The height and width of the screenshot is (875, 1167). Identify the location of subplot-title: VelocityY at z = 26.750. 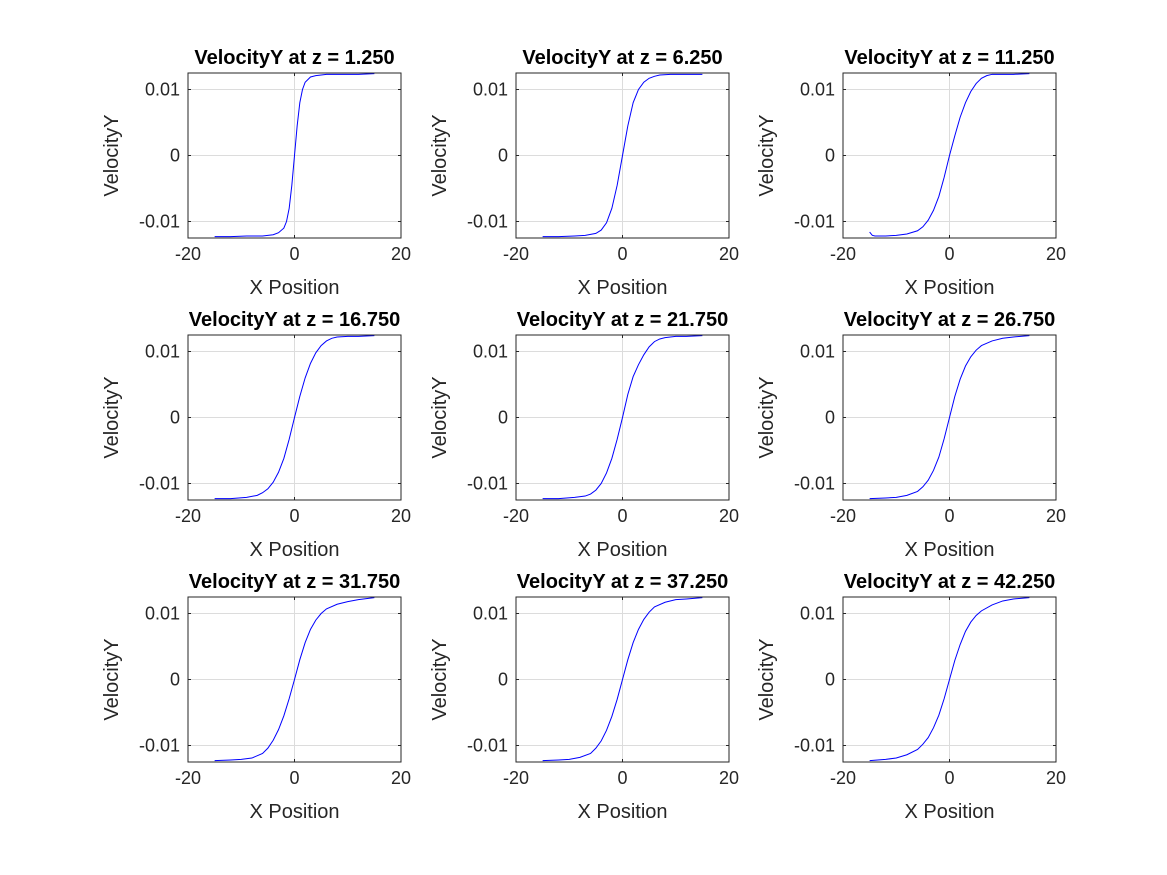
(949, 320).